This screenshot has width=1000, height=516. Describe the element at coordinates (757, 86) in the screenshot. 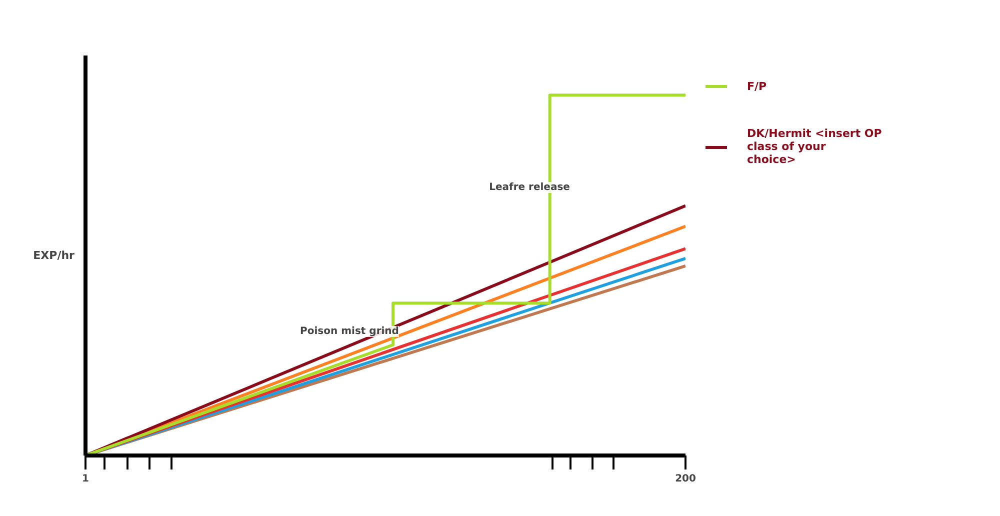

I see `legend-label: F/P` at that location.